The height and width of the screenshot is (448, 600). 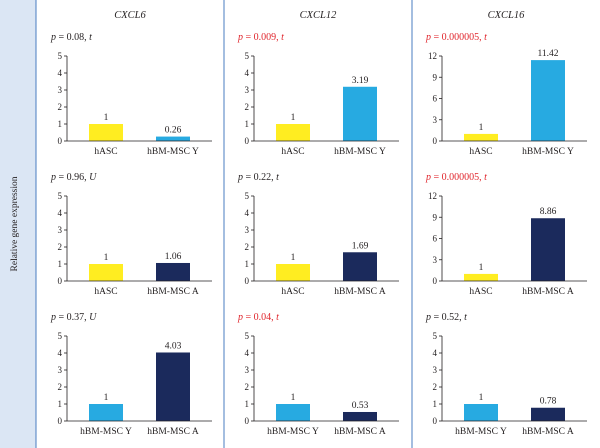 I want to click on panel-r1-c1: p = 0.08, t 0 1 2 3 4 5 1 hASC 0.26 hBM-MSC Y, so click(x=131, y=94).